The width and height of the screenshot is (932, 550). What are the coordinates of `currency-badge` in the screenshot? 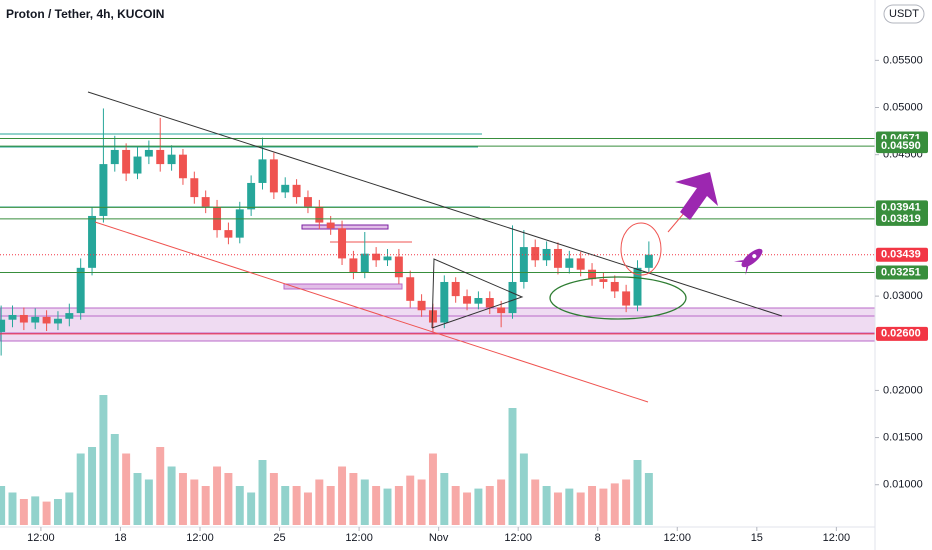 It's located at (904, 14).